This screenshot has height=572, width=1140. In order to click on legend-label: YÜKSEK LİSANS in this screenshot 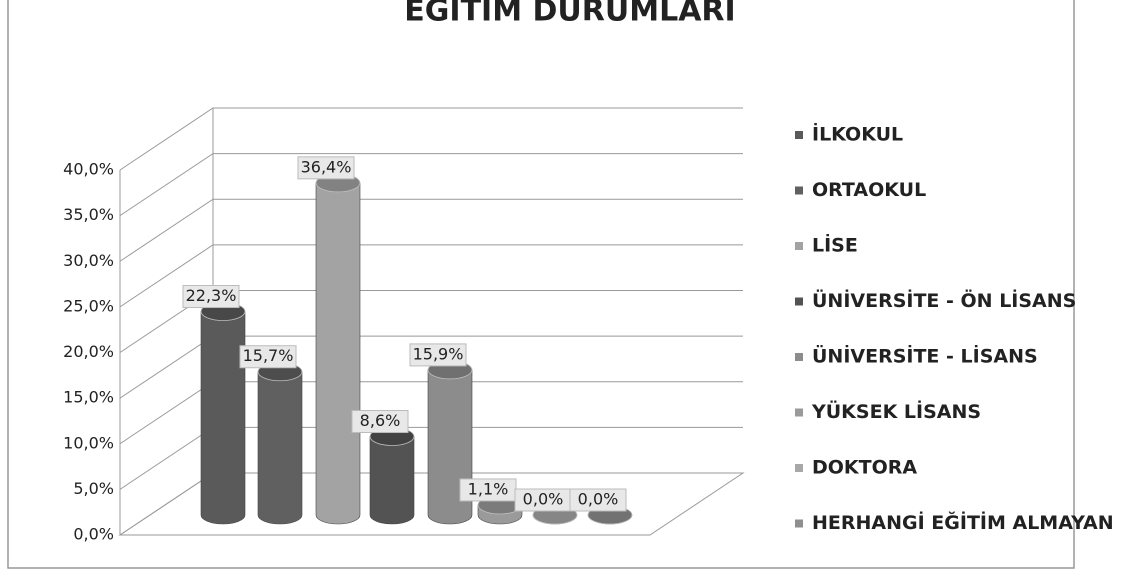, I will do `click(896, 411)`.